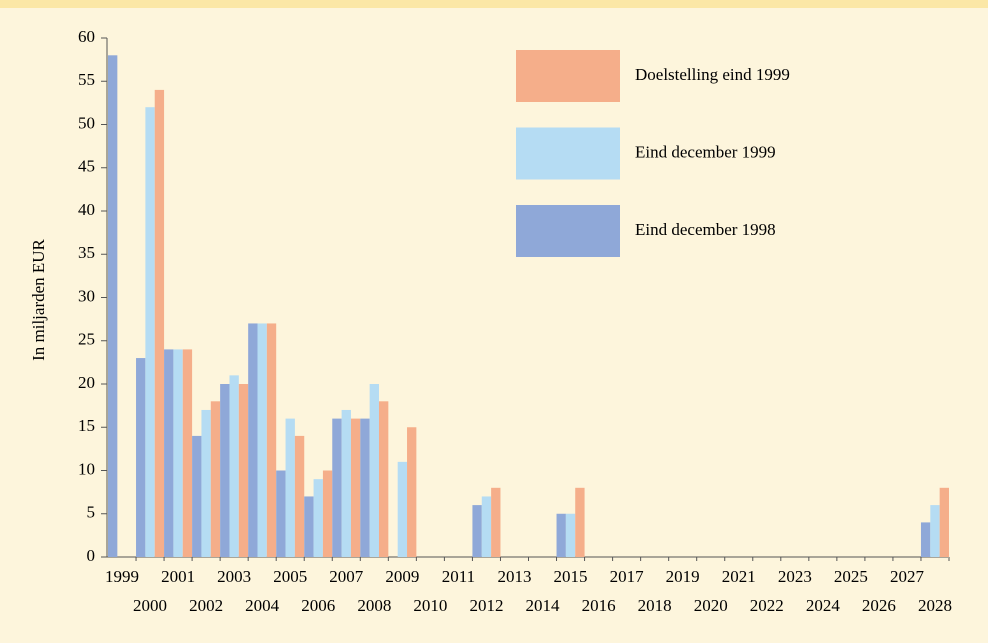 This screenshot has width=988, height=643. Describe the element at coordinates (655, 605) in the screenshot. I see `x-tick-label: 2018` at that location.